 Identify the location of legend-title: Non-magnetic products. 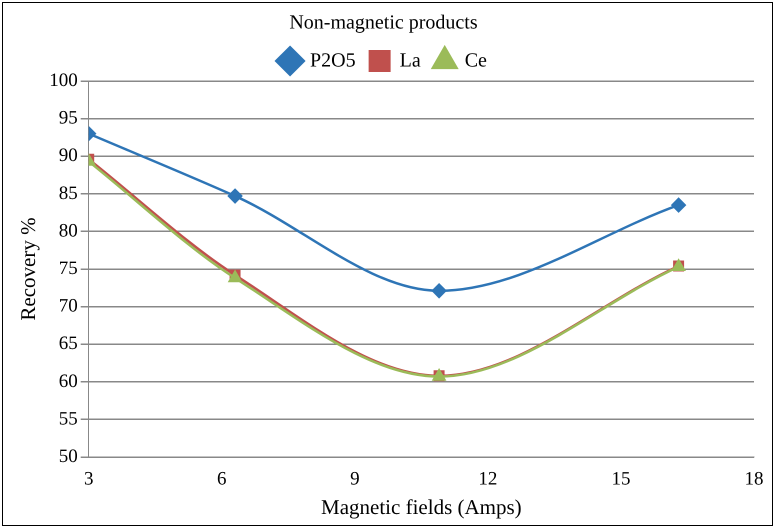
(383, 22).